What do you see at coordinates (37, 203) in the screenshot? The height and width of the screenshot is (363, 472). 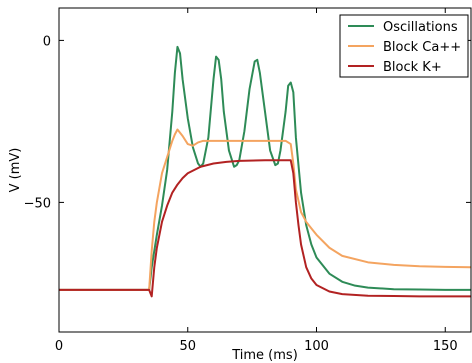 I see `y-tick-label: −50` at bounding box center [37, 203].